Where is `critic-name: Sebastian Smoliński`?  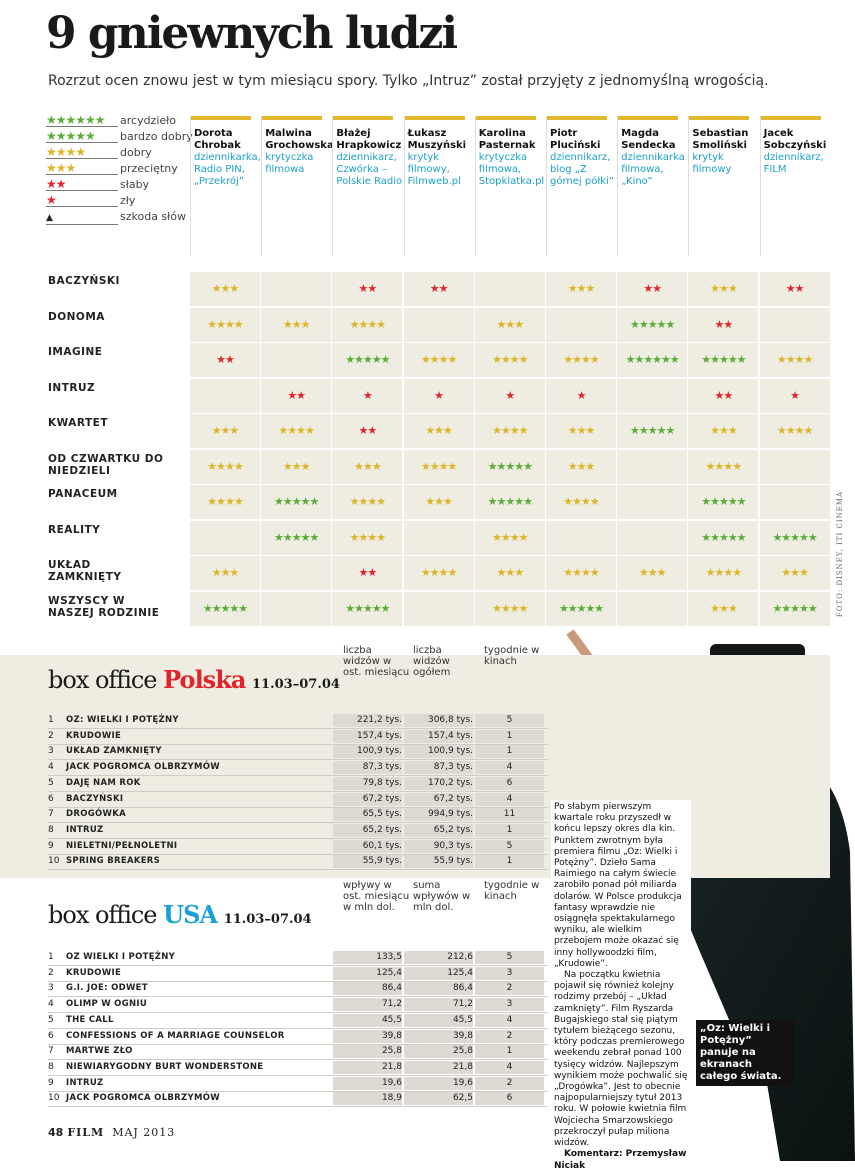
critic-name: Sebastian Smoliński is located at coordinates (720, 139).